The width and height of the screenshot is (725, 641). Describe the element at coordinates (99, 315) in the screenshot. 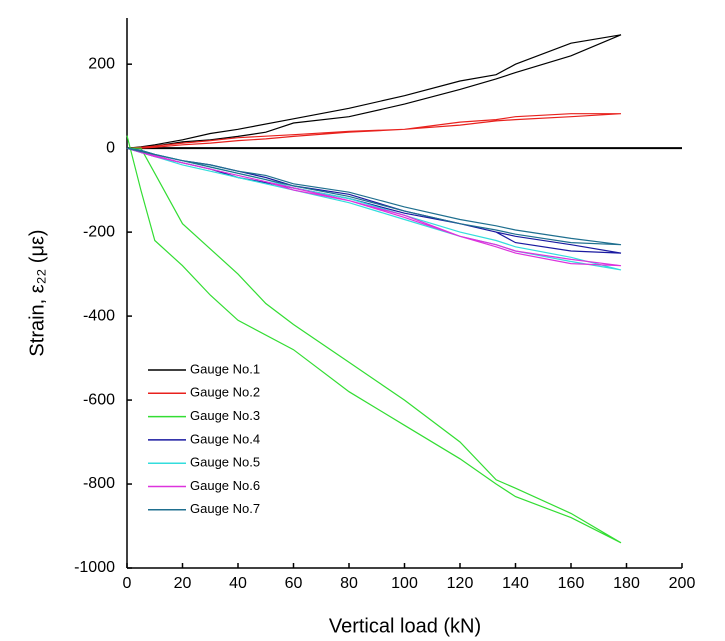

I see `y-tick-label: -400` at that location.